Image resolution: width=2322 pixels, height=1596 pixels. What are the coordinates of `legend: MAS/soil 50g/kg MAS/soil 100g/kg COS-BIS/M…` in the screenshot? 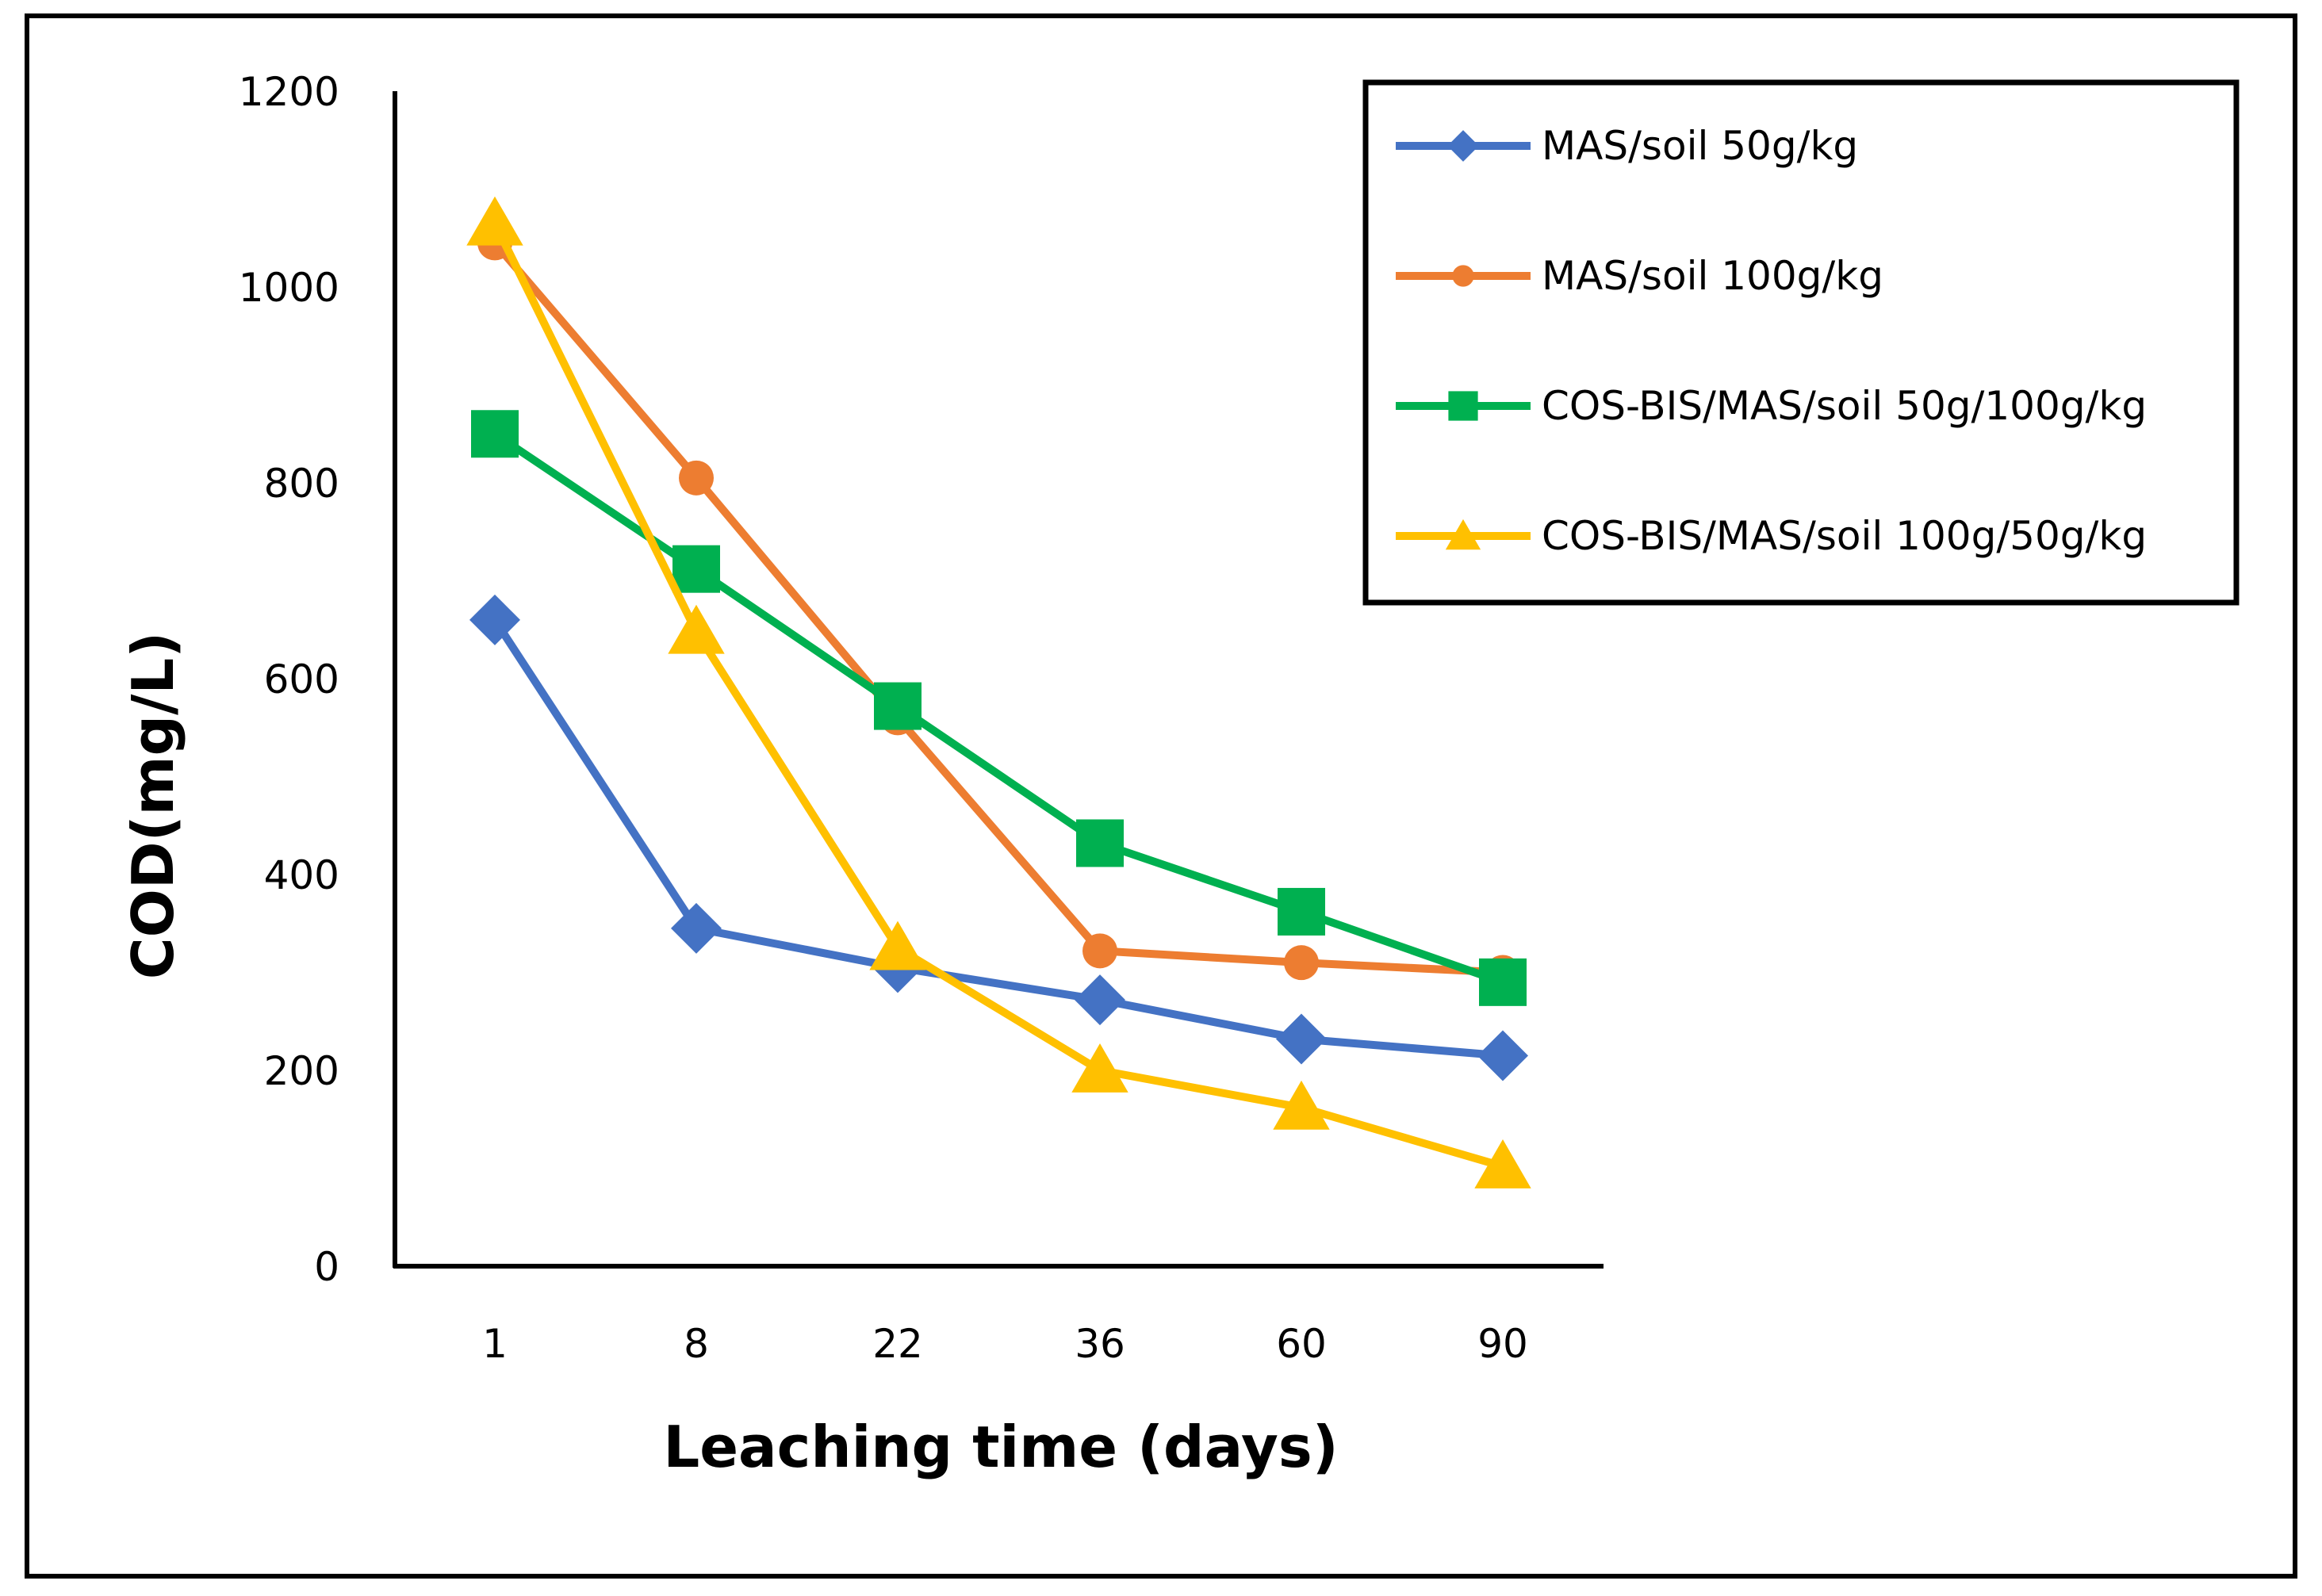 It's located at (1801, 342).